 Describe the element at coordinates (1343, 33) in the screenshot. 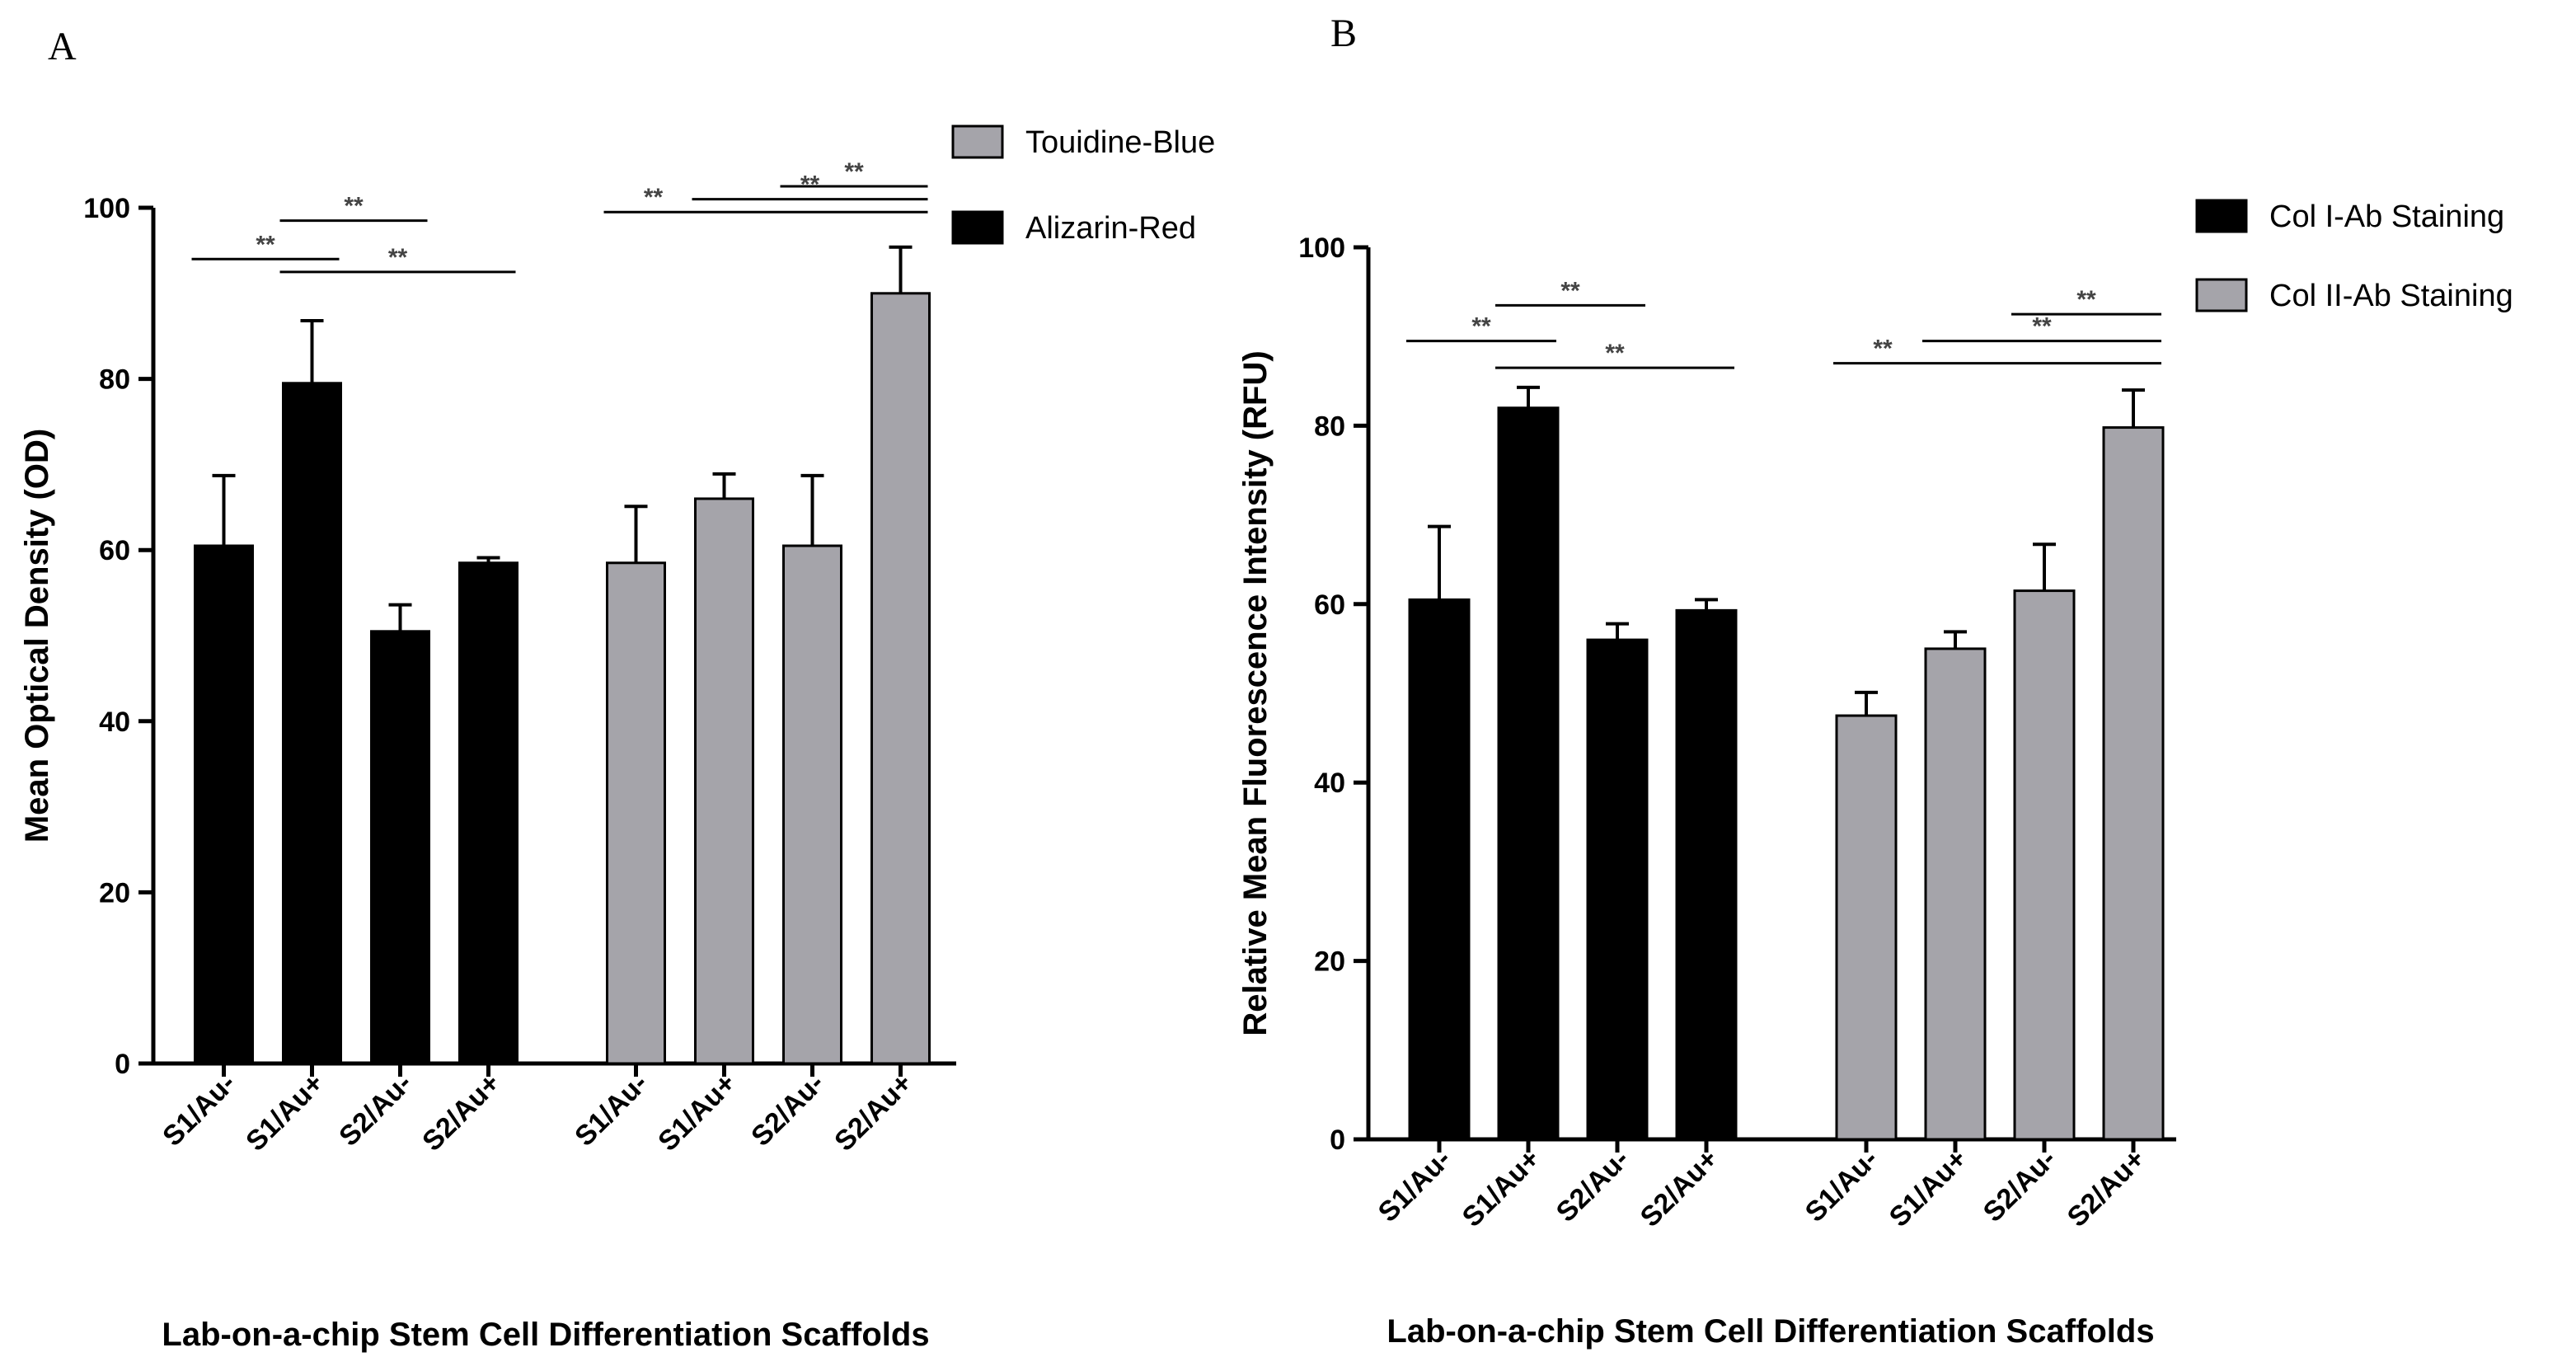

I see `panel-letter-b: B` at that location.